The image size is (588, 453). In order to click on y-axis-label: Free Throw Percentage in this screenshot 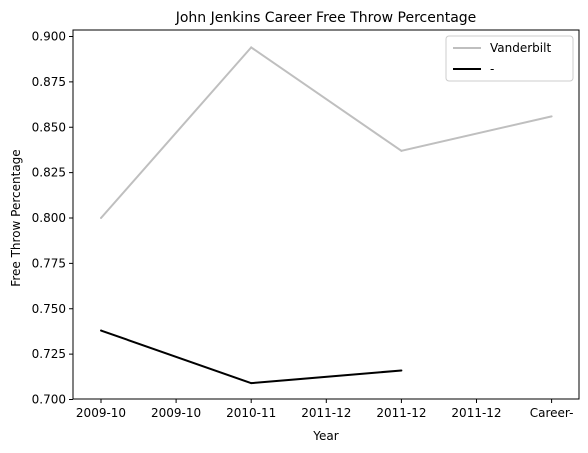, I will do `click(16, 217)`.